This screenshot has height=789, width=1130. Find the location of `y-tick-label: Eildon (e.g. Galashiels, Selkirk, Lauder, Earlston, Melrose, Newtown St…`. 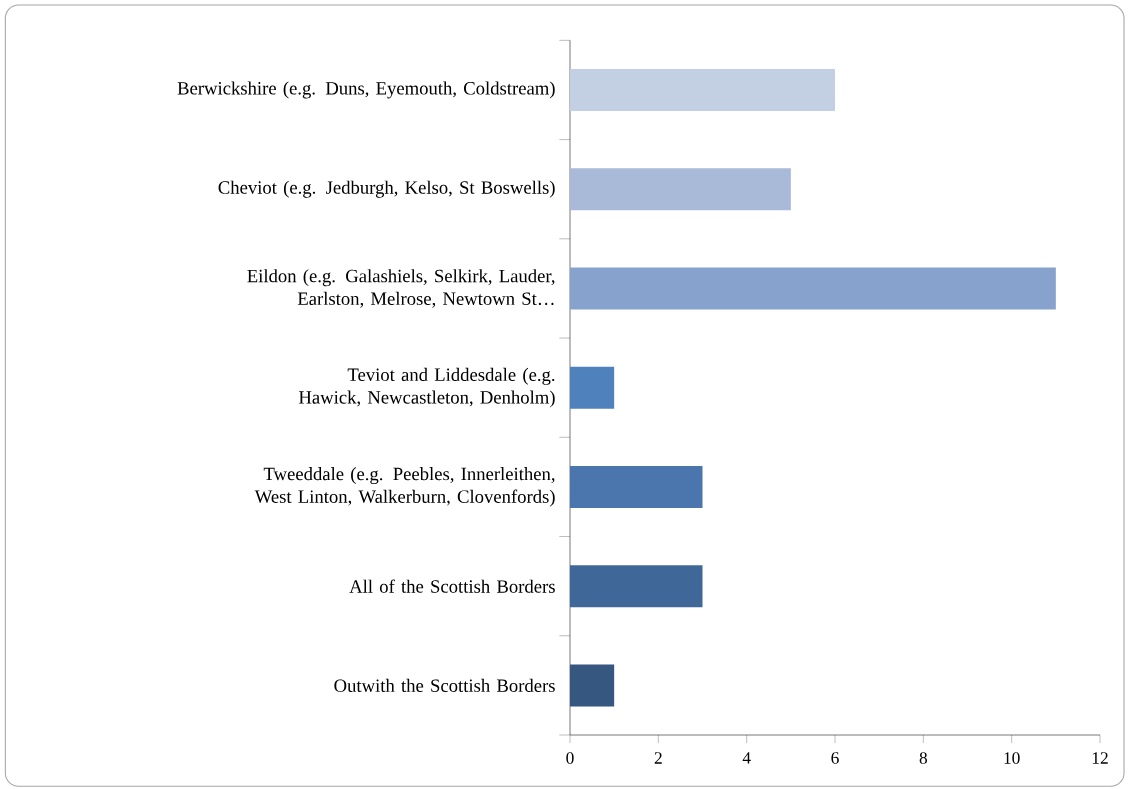

y-tick-label: Eildon (e.g. Galashiels, Selkirk, Lauder, Earlston, Melrose, Newtown St… is located at coordinates (401, 288).